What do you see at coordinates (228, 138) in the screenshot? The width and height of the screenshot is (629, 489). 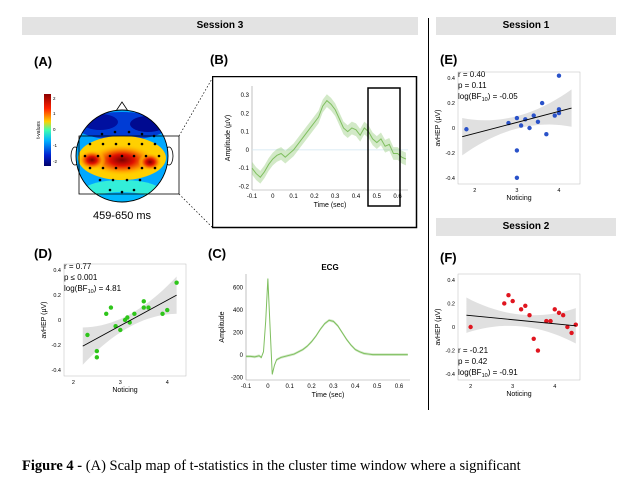 I see `y-axis-label: Amplitude (µV)` at bounding box center [228, 138].